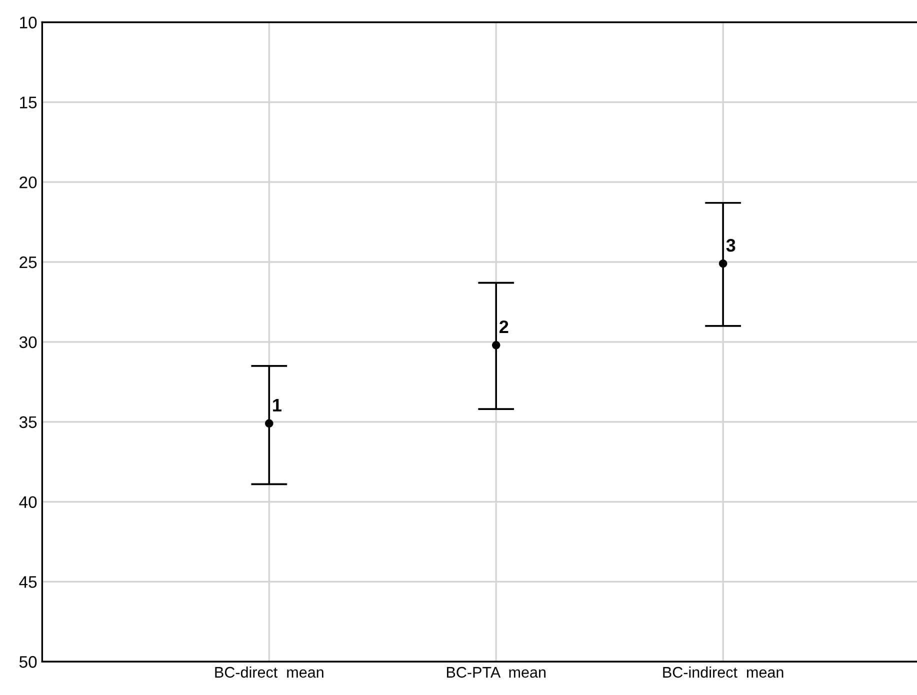  What do you see at coordinates (28, 662) in the screenshot?
I see `y-tick-label: 50` at bounding box center [28, 662].